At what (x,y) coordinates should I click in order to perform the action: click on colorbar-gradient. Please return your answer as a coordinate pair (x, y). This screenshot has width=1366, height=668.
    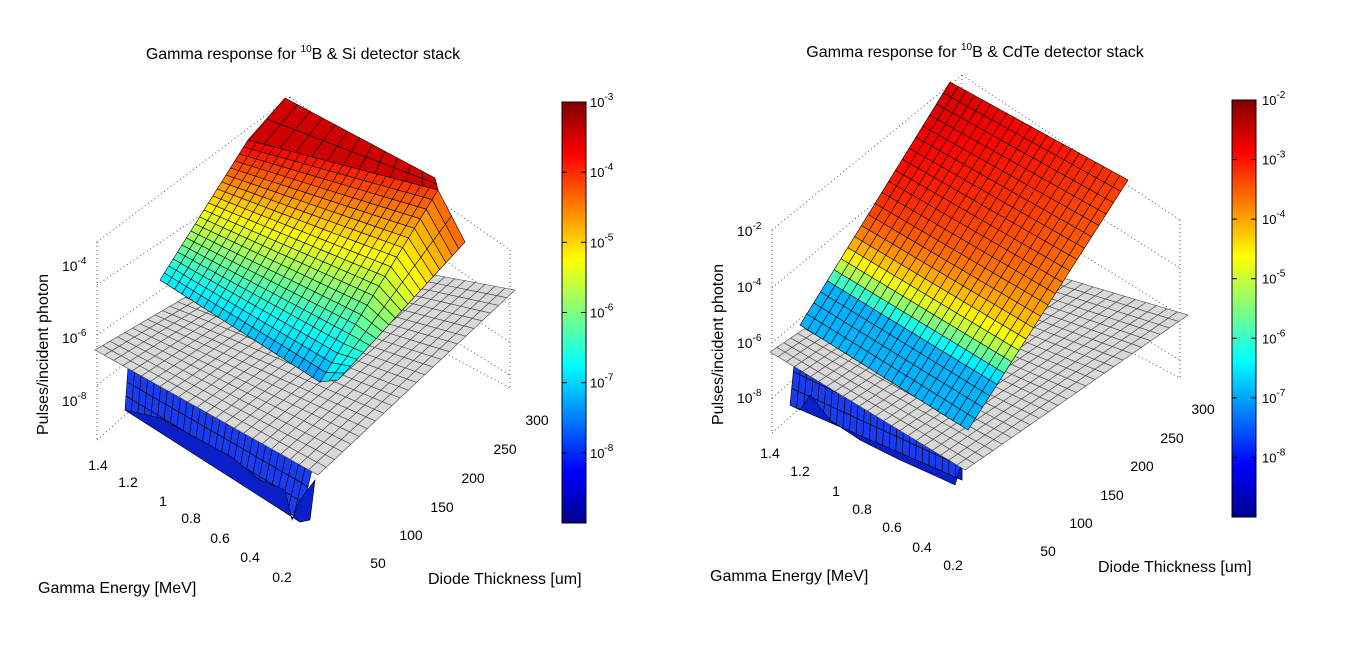
    Looking at the image, I should click on (1244, 308).